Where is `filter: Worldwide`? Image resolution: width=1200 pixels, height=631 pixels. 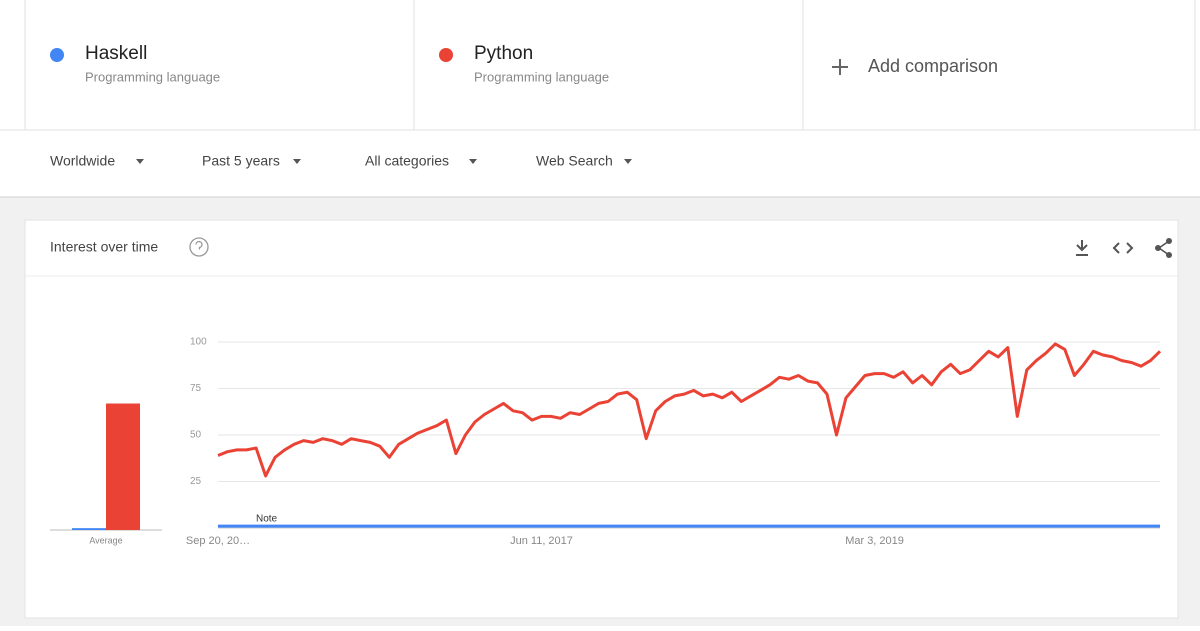
filter: Worldwide is located at coordinates (97, 161).